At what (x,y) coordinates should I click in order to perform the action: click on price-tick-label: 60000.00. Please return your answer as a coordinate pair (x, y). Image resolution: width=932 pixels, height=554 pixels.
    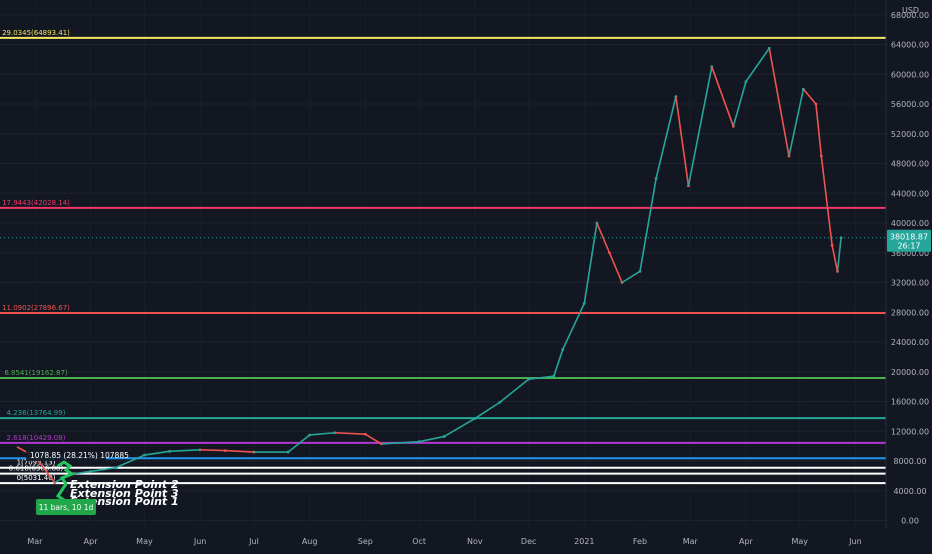
    Looking at the image, I should click on (910, 74).